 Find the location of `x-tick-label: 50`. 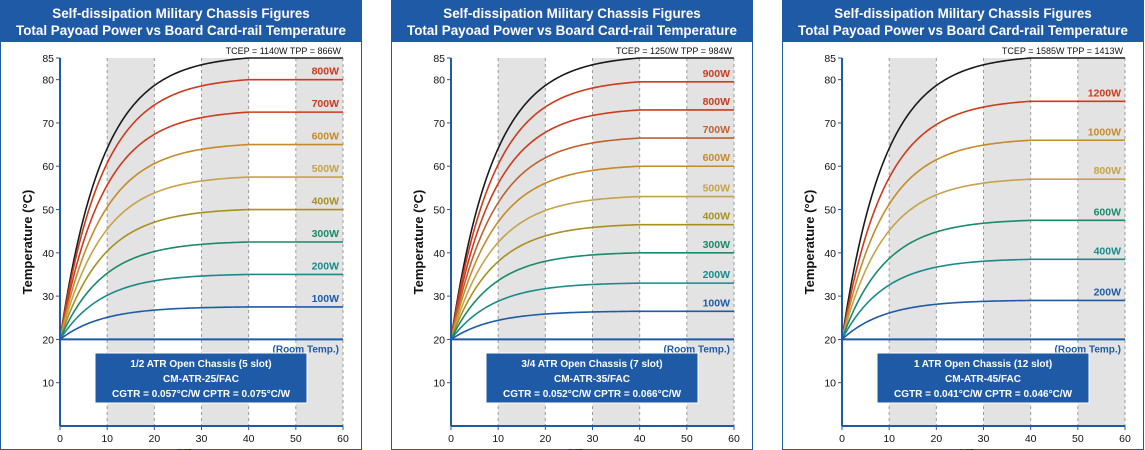

x-tick-label: 50 is located at coordinates (1078, 439).